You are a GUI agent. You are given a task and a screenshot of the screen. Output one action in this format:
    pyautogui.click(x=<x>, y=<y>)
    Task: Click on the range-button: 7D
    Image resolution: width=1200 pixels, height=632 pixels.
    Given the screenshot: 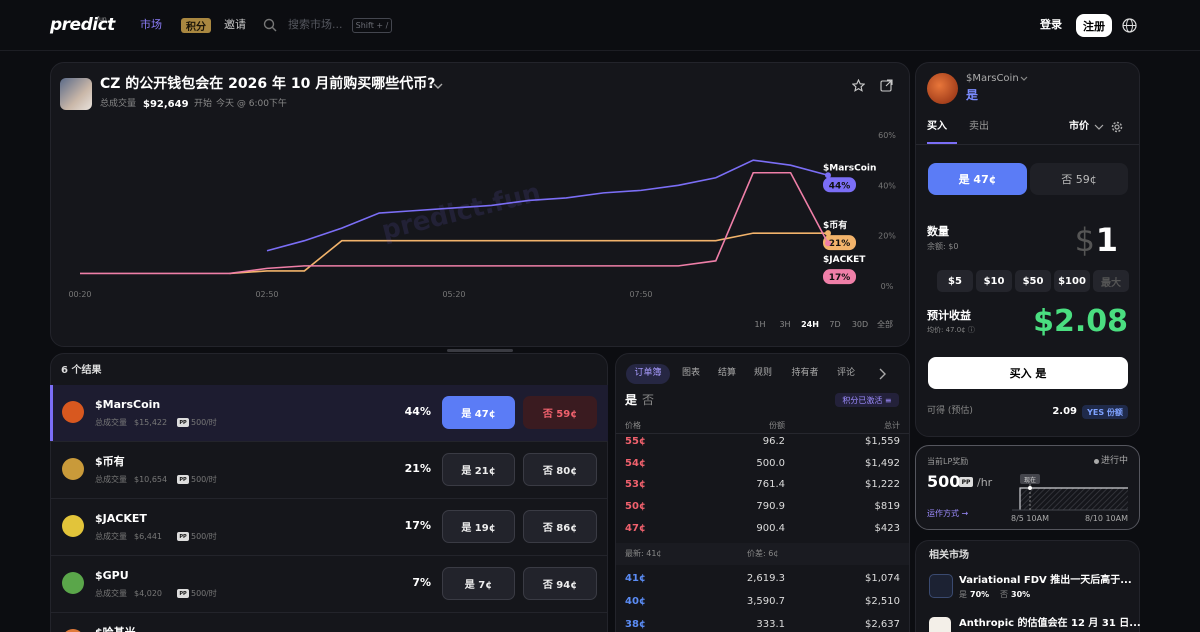 What is the action you would take?
    pyautogui.click(x=835, y=325)
    